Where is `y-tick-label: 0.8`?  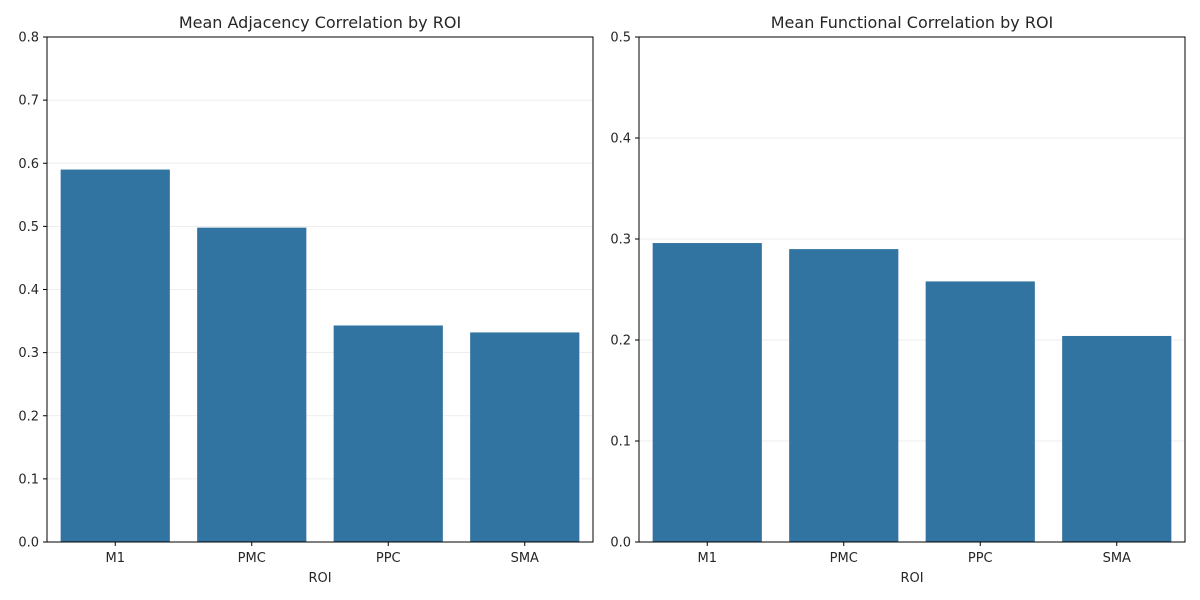
y-tick-label: 0.8 is located at coordinates (28, 38).